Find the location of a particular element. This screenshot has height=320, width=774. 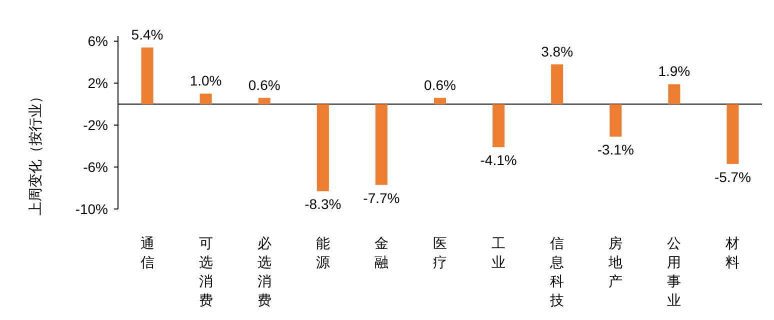

data-label: -8.3% is located at coordinates (323, 204).